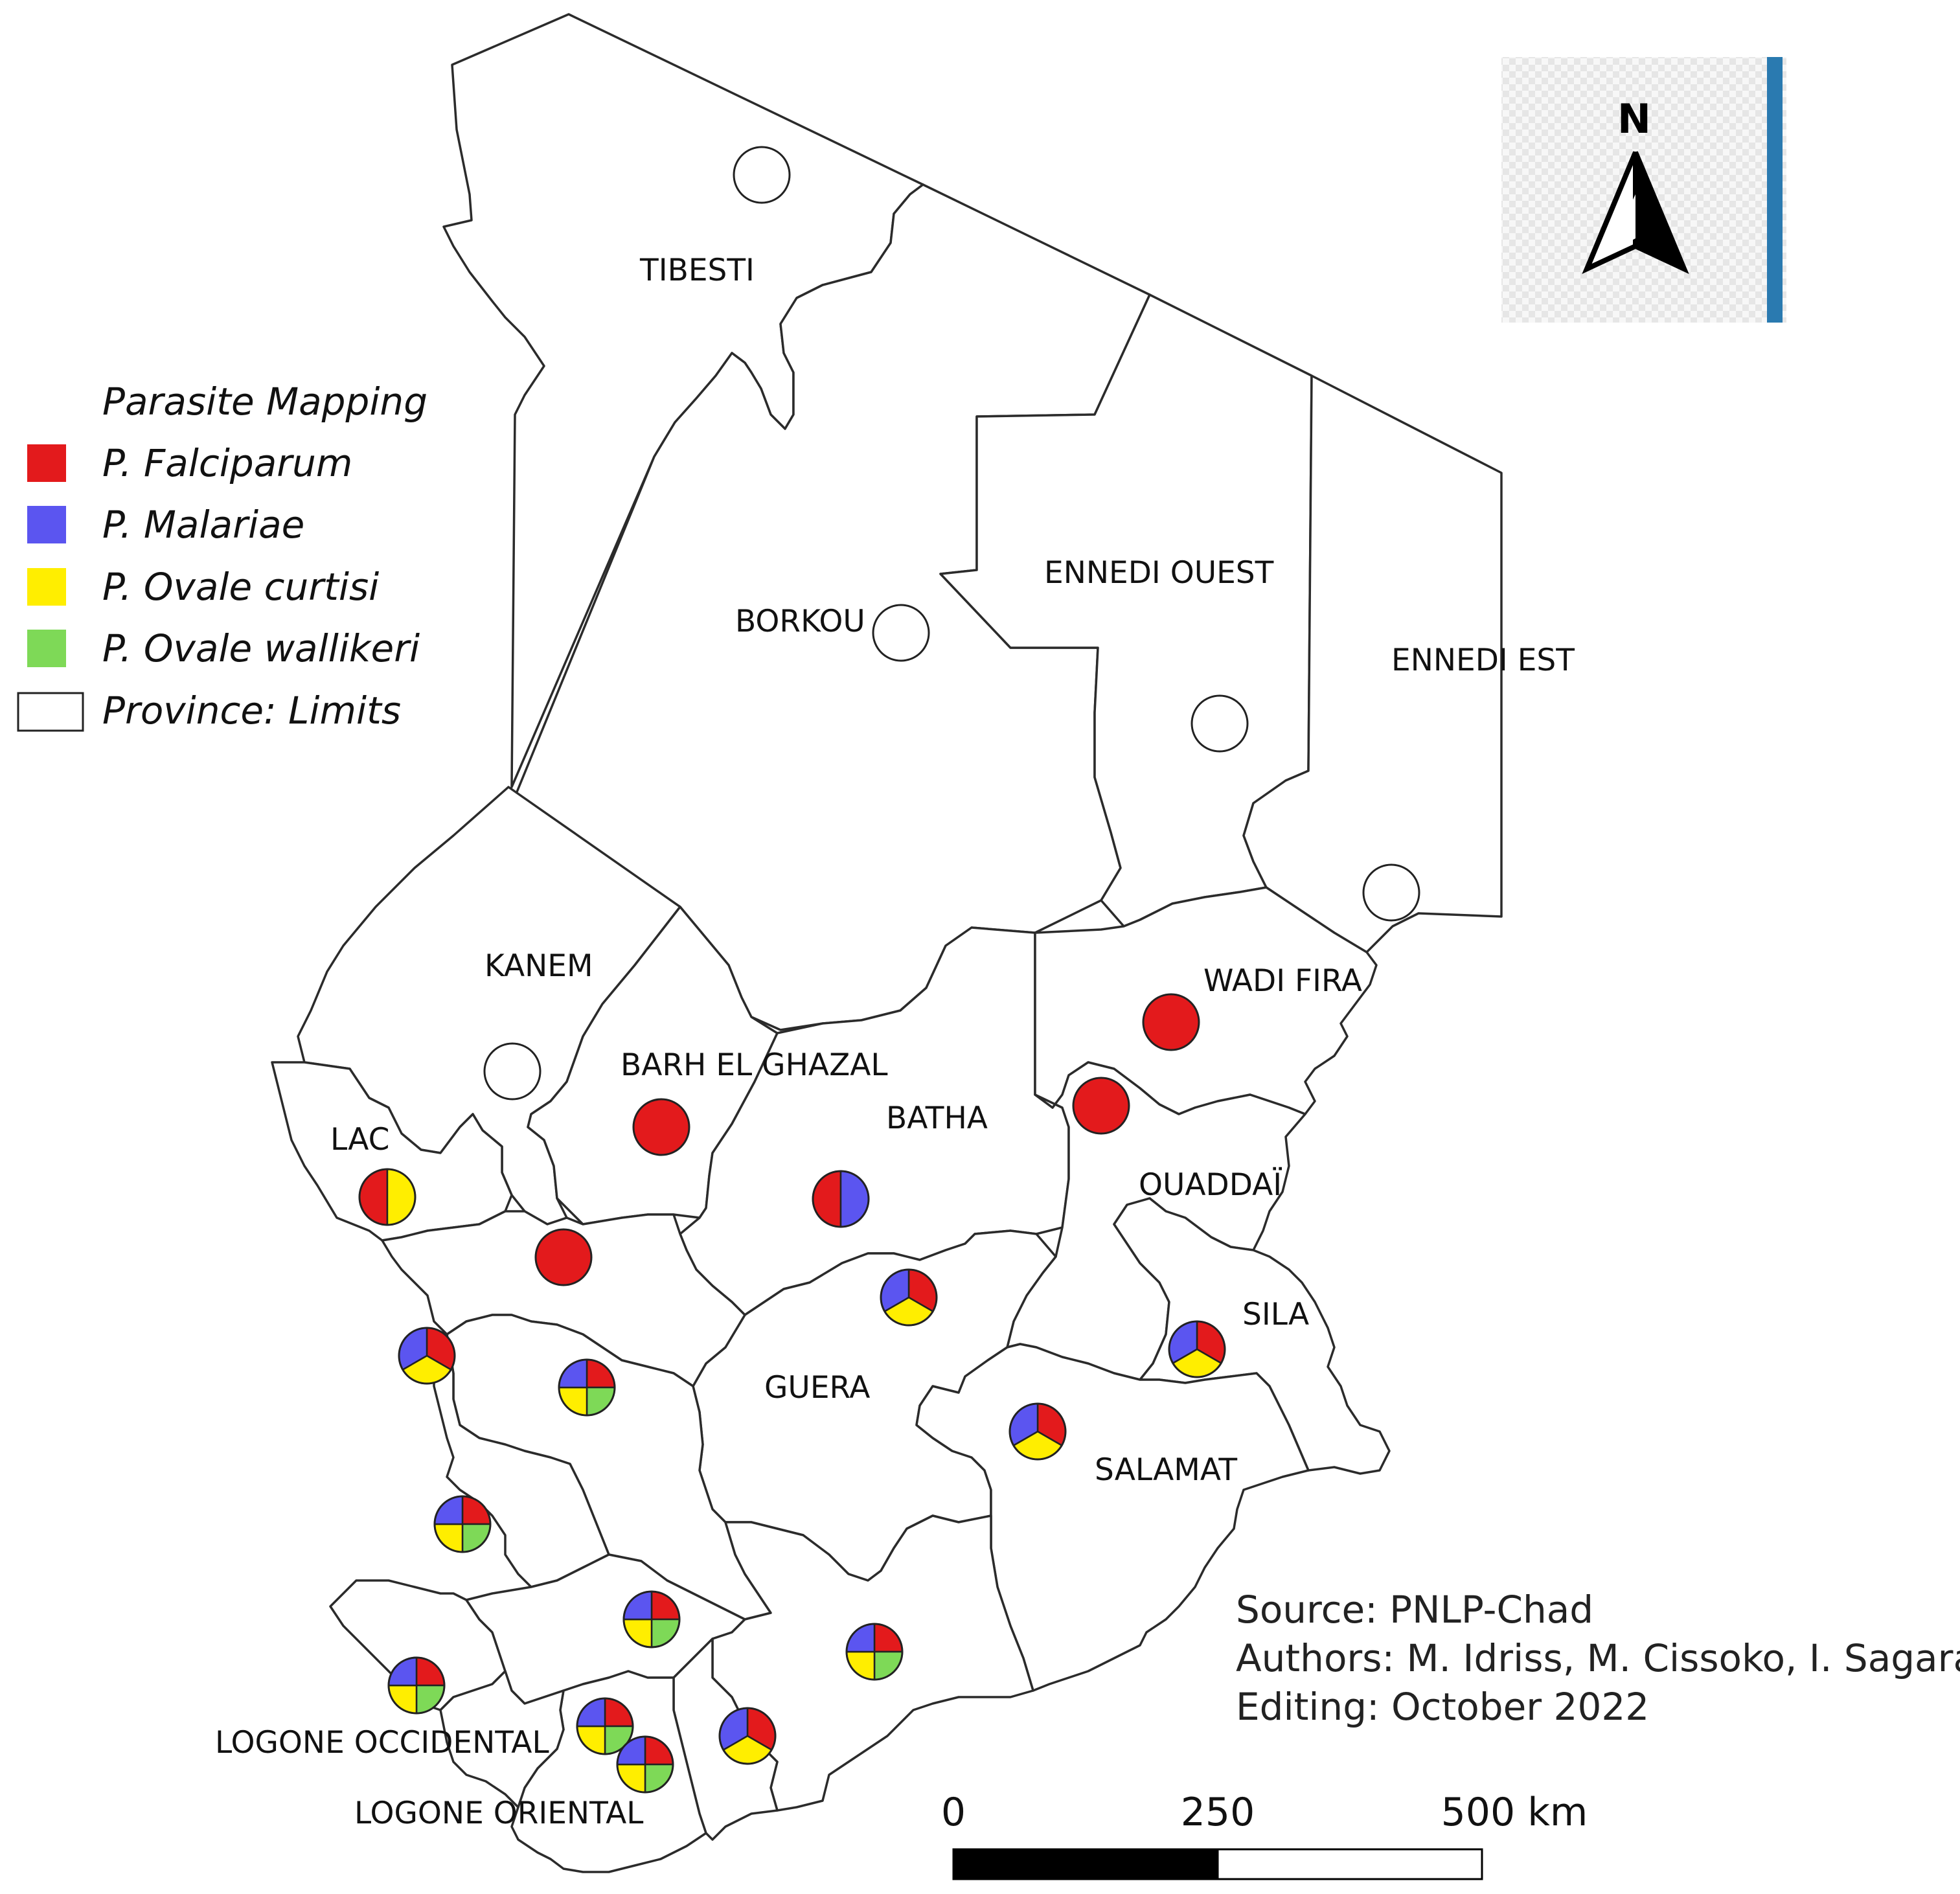  Describe the element at coordinates (261, 648) in the screenshot. I see `legend-label-ovale-wallikeri: P. Ovale wallikeri` at that location.